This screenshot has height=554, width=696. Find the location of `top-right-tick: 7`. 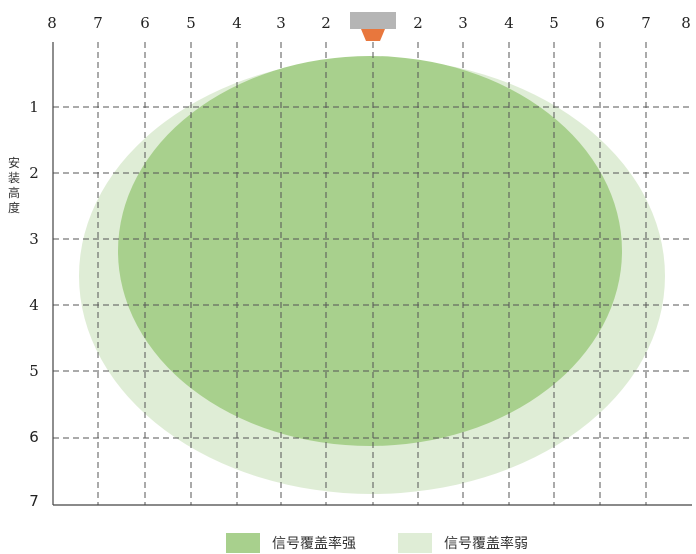

top-right-tick: 7 is located at coordinates (646, 23).